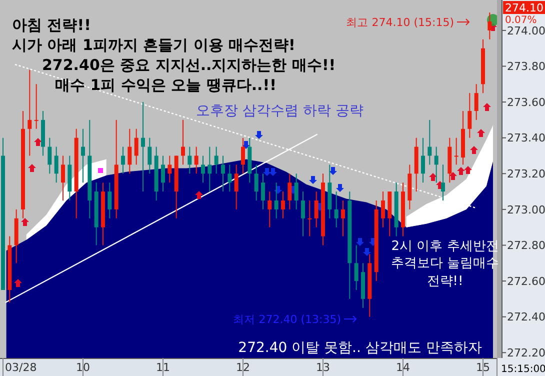 Image resolution: width=545 pixels, height=376 pixels. Describe the element at coordinates (526, 353) in the screenshot. I see `y-tick-label: 272.20` at that location.